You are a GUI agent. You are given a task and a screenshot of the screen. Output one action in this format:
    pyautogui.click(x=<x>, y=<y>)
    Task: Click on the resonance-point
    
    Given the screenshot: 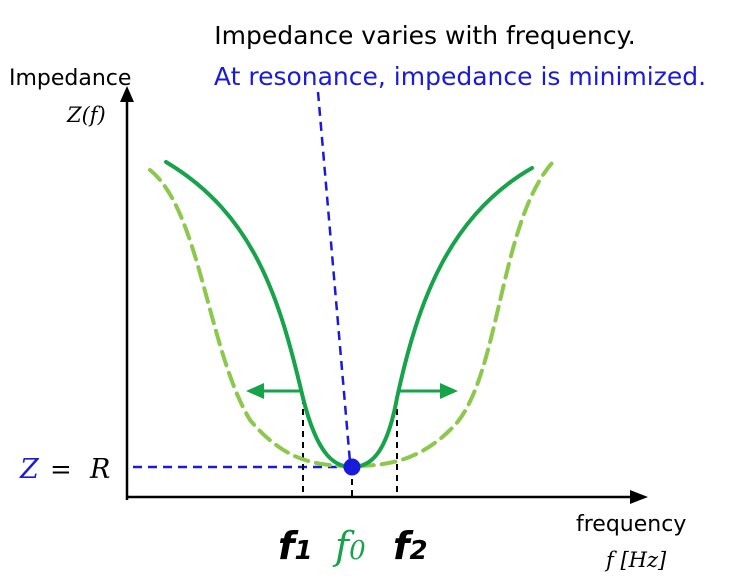 What is the action you would take?
    pyautogui.click(x=352, y=467)
    